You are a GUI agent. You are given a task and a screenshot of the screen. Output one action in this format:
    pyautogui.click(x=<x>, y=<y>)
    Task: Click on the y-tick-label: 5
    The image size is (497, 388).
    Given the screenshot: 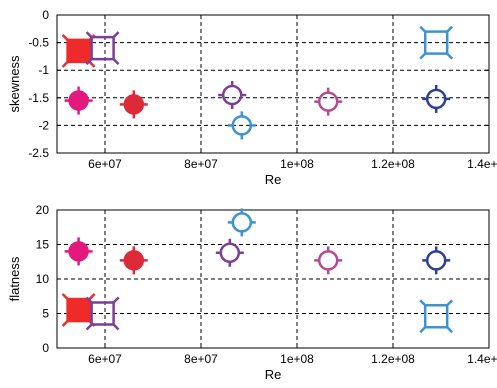 What is the action you would take?
    pyautogui.click(x=45, y=314)
    